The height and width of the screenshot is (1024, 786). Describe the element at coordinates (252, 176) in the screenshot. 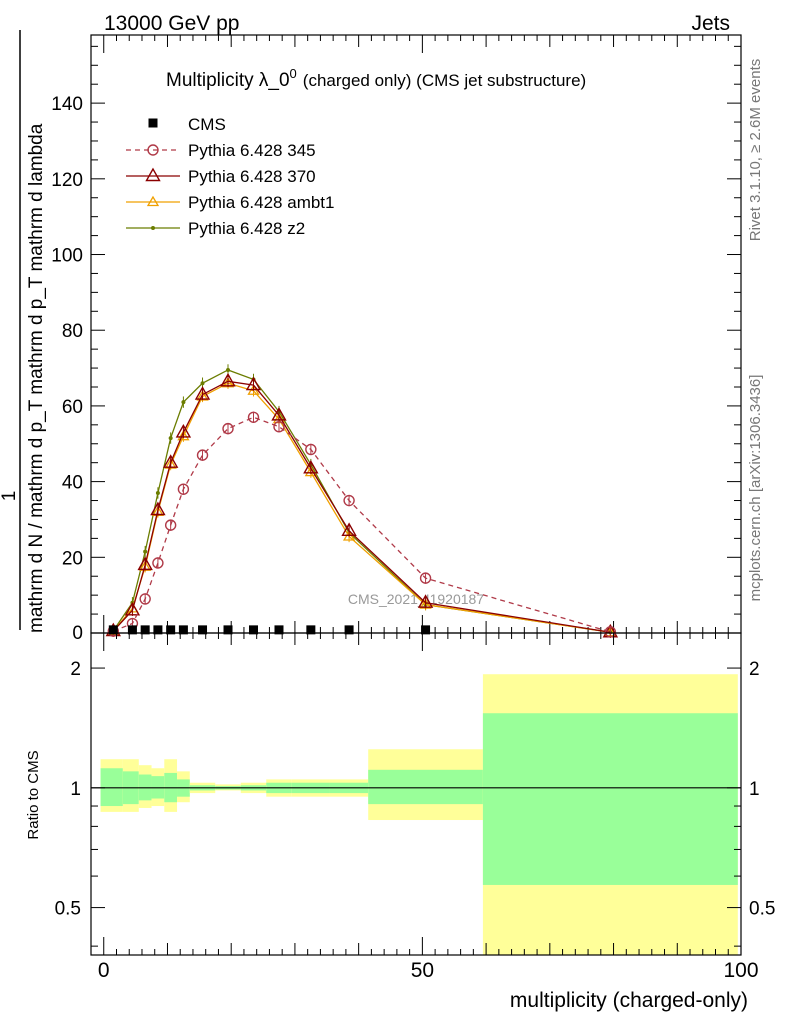

I see `legend-label: Pythia 6.428 370` at that location.